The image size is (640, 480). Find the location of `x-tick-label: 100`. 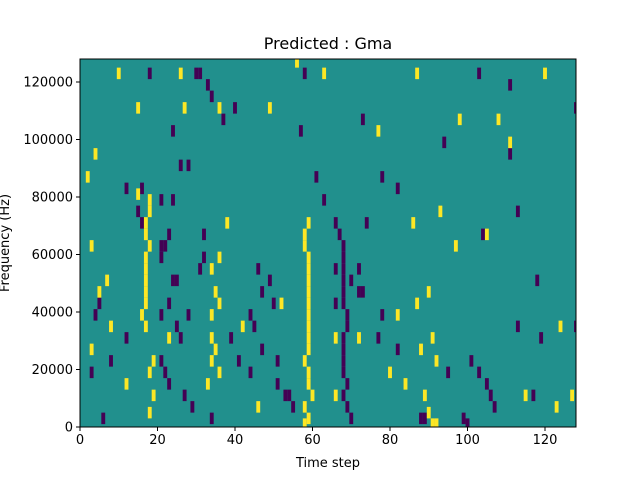

x-tick-label: 100 is located at coordinates (467, 440).